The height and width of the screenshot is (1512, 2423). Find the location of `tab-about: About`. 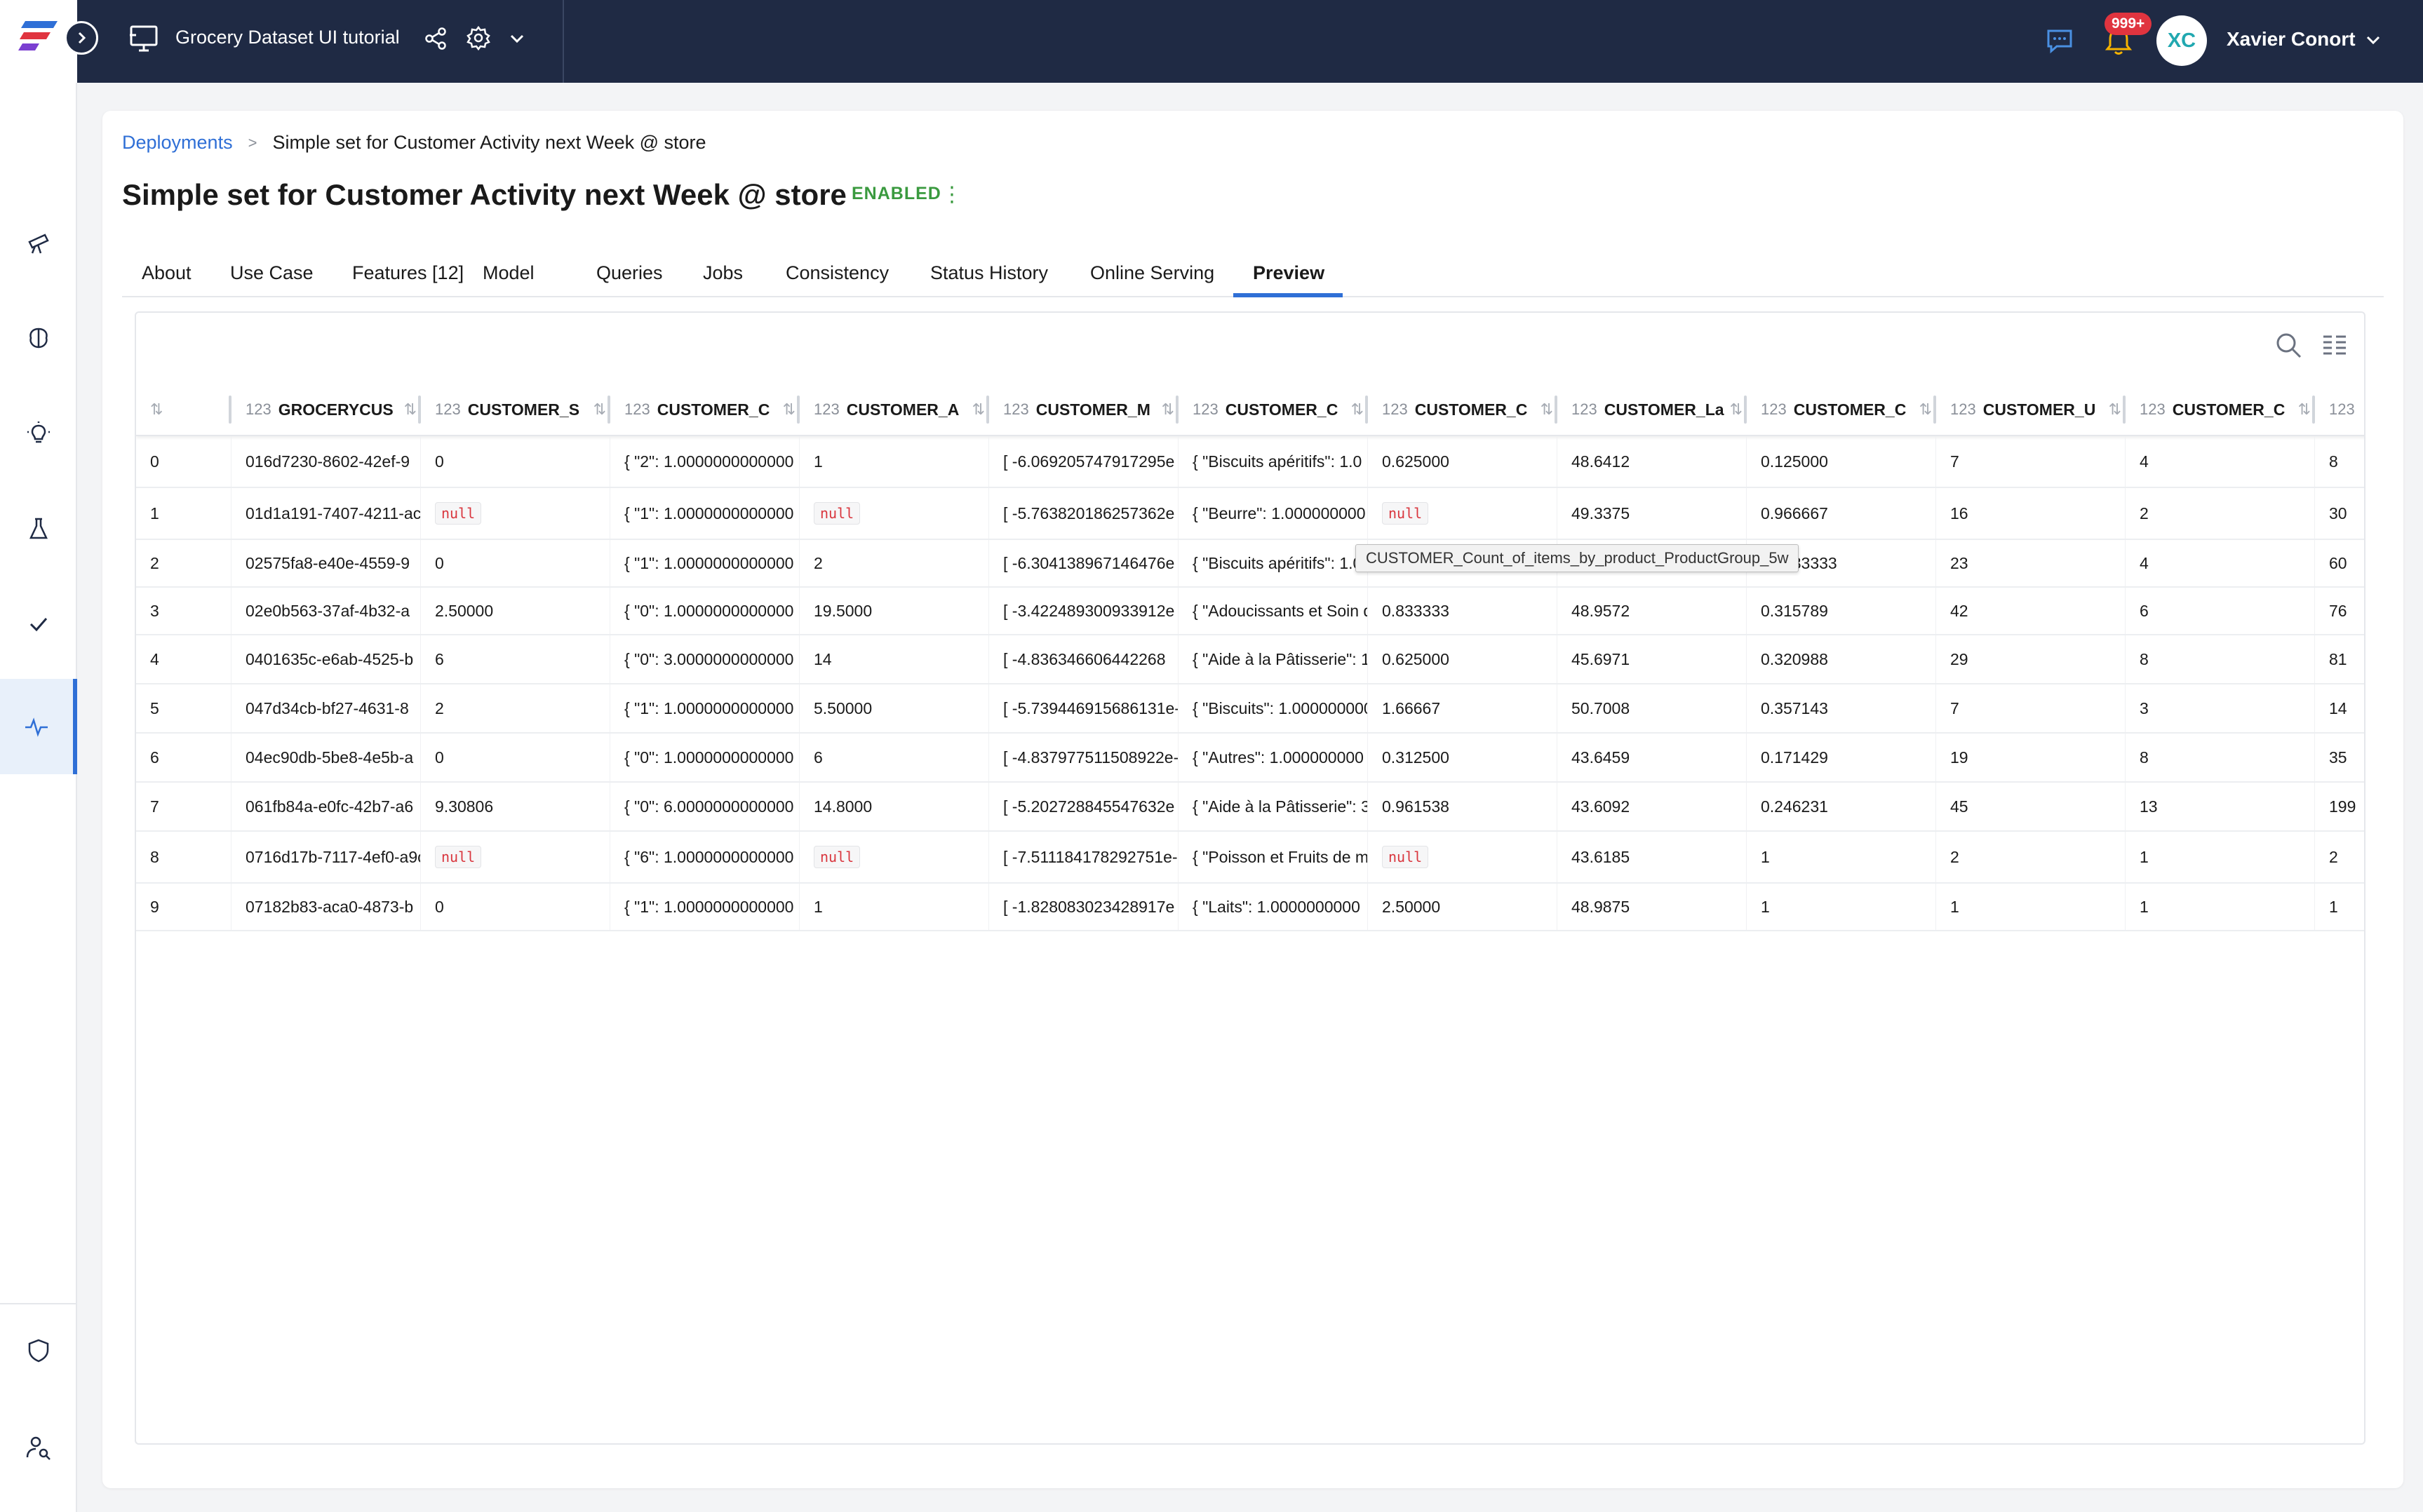

tab-about: About is located at coordinates (167, 272).